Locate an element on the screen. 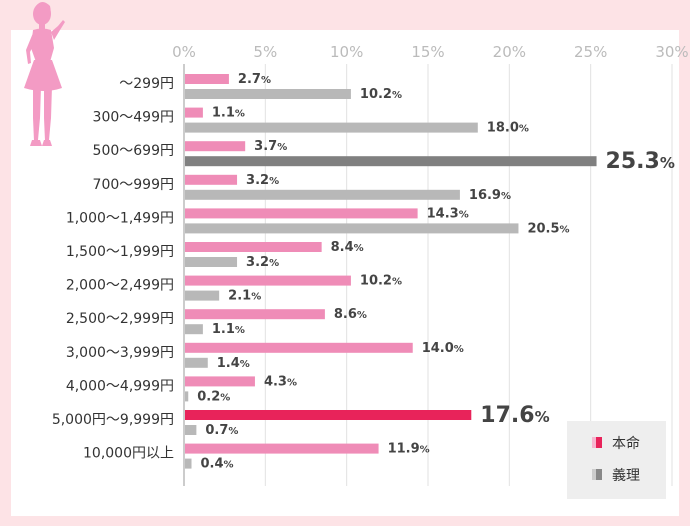 The image size is (690, 526). woman-silhouette-icon is located at coordinates (44, 74).